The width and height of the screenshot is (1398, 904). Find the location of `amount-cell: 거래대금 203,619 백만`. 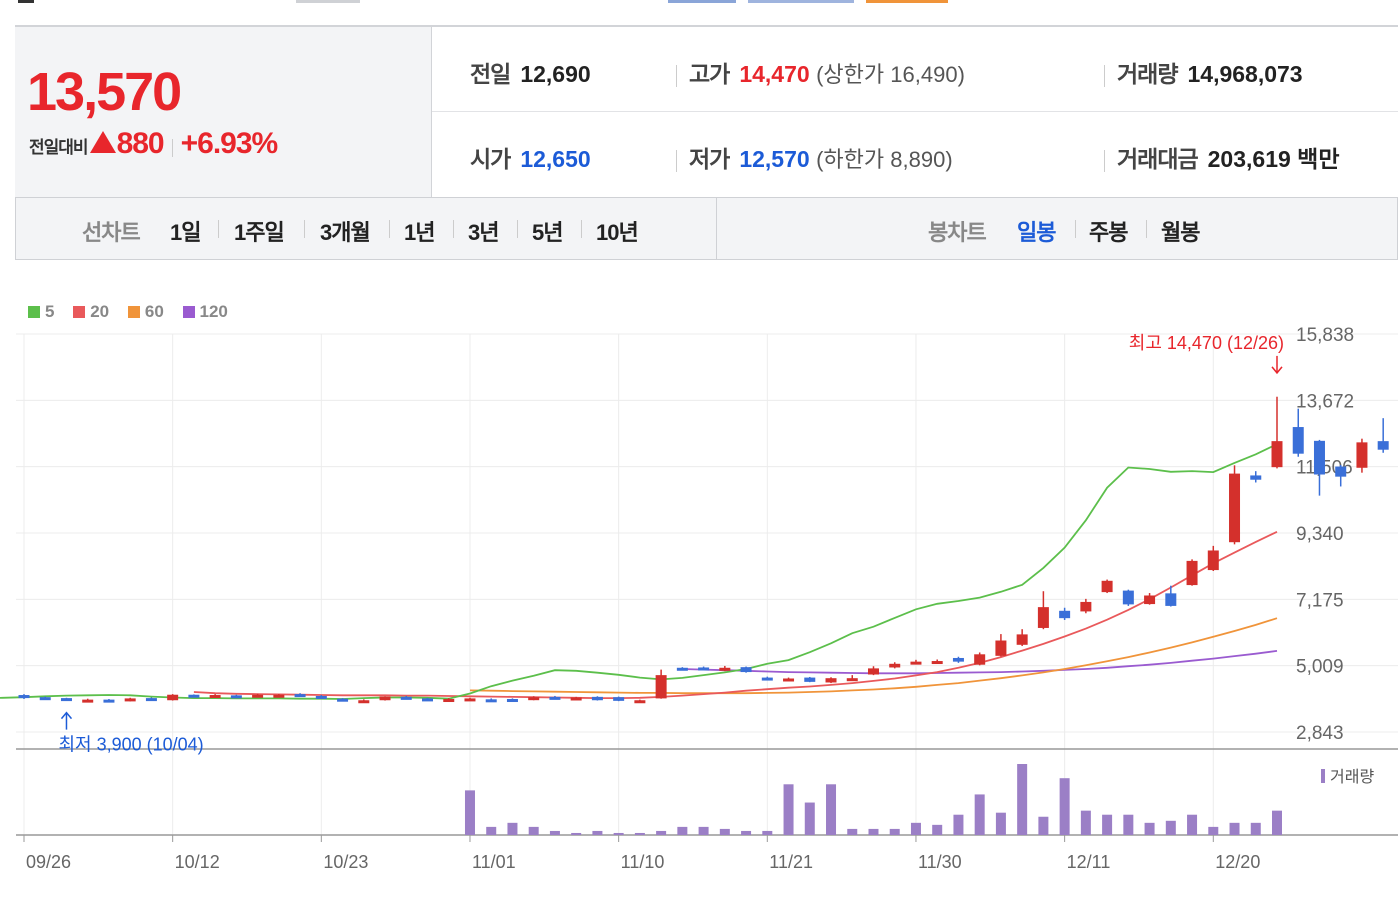

amount-cell: 거래대금 203,619 백만 is located at coordinates (1222, 157).